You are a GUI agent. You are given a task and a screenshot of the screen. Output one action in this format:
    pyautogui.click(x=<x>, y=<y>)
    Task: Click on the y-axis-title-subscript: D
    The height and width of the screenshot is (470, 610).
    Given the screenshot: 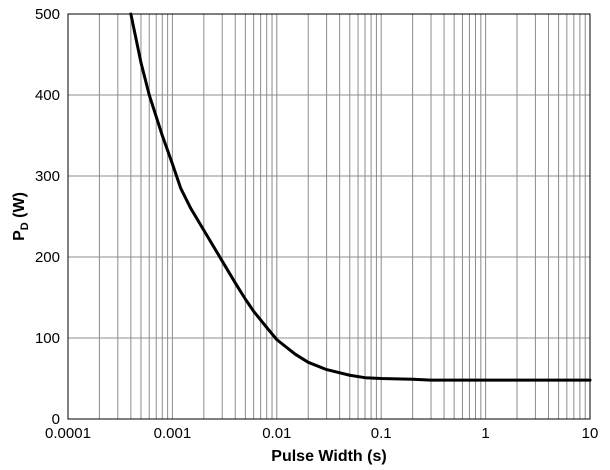 What is the action you would take?
    pyautogui.click(x=25, y=226)
    